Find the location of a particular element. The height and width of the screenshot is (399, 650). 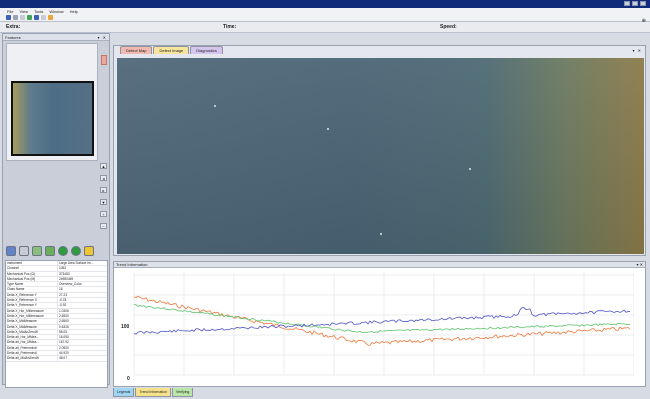

property-value: 24980469 is located at coordinates (81, 279).